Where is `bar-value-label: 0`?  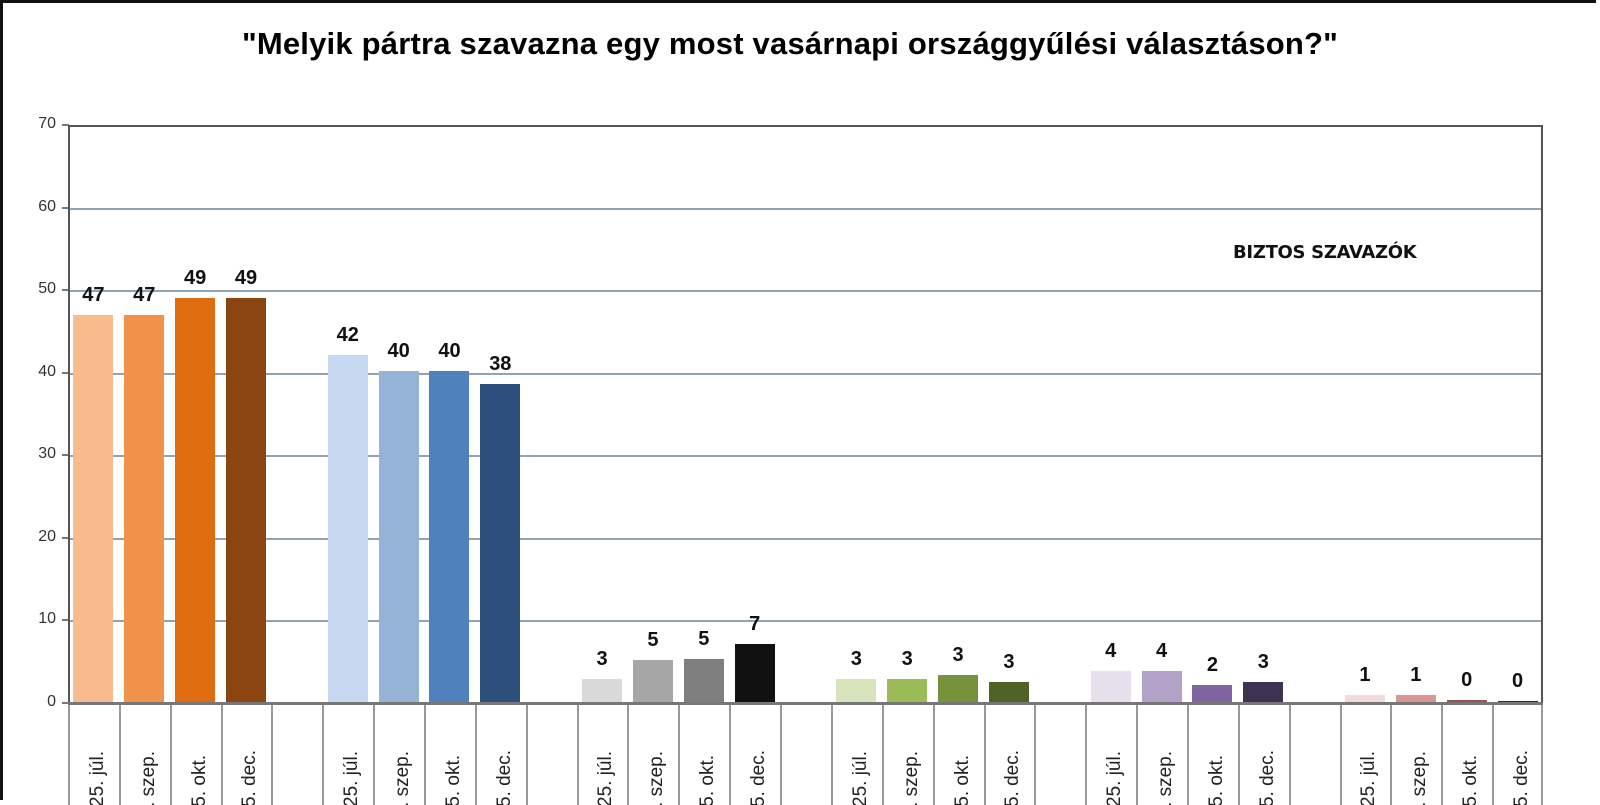 bar-value-label: 0 is located at coordinates (1467, 679).